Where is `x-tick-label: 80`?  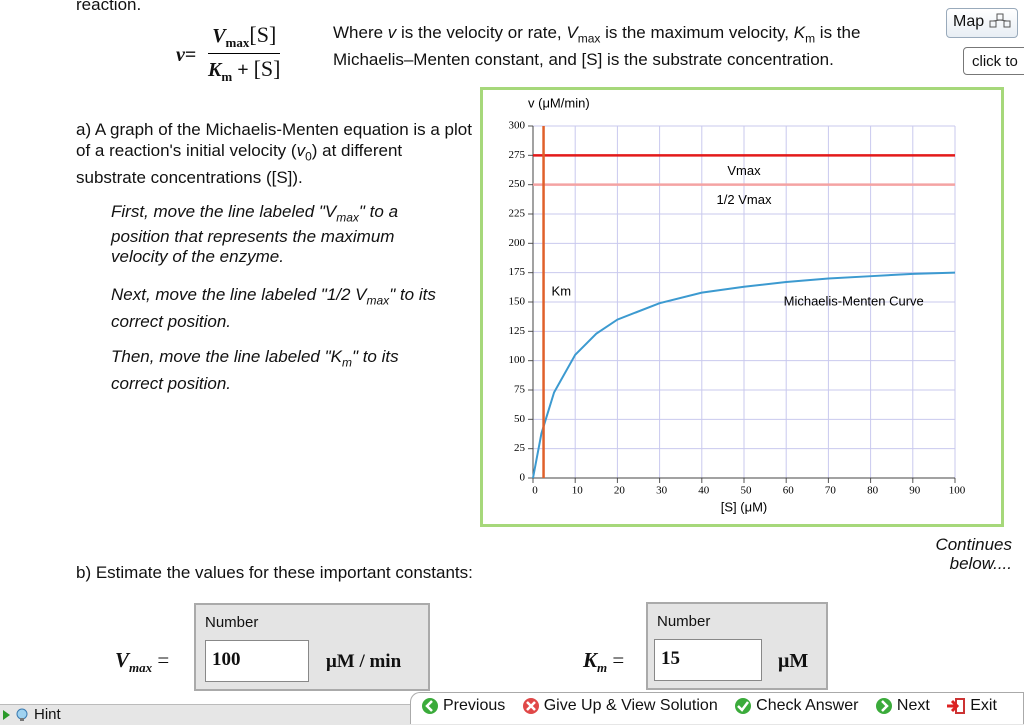 x-tick-label: 80 is located at coordinates (873, 491).